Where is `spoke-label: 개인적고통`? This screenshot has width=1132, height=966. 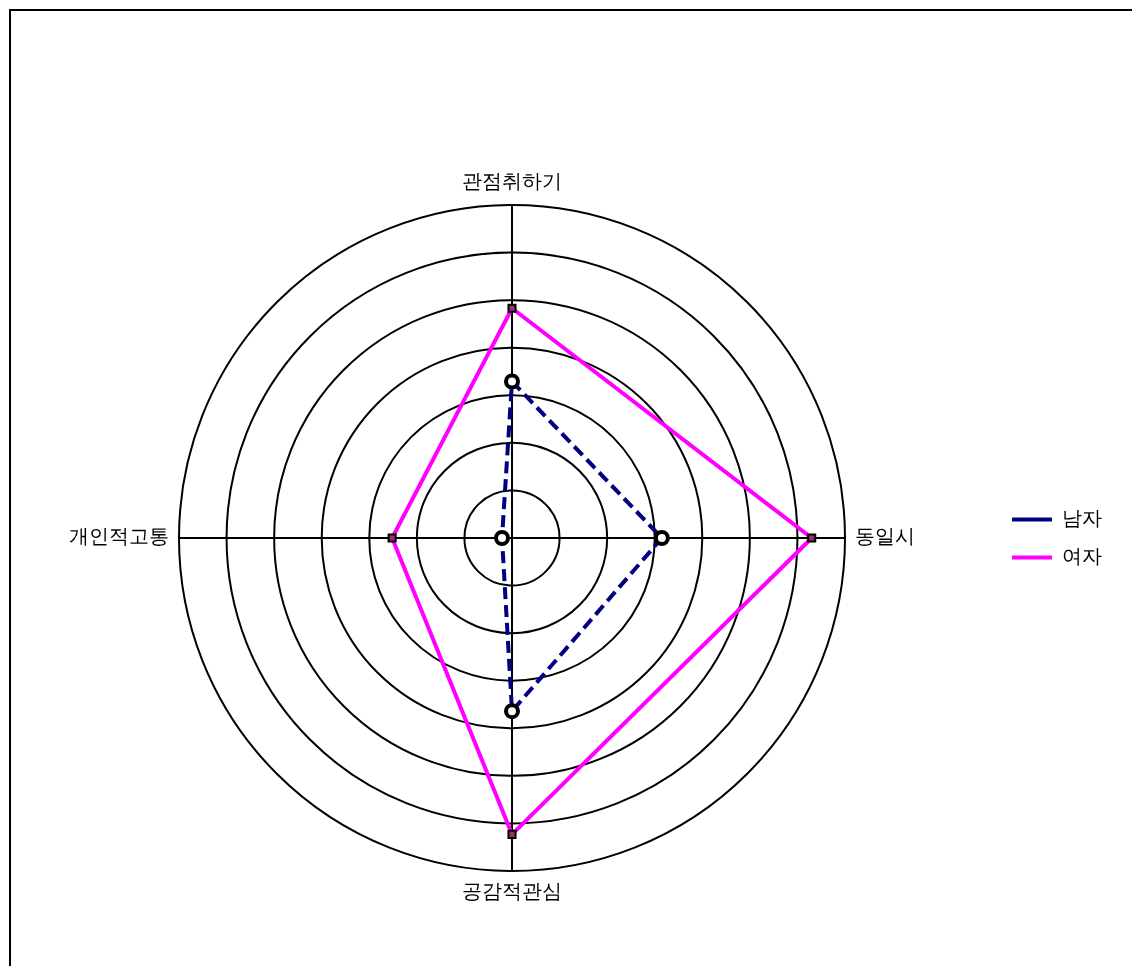 spoke-label: 개인적고통 is located at coordinates (119, 536).